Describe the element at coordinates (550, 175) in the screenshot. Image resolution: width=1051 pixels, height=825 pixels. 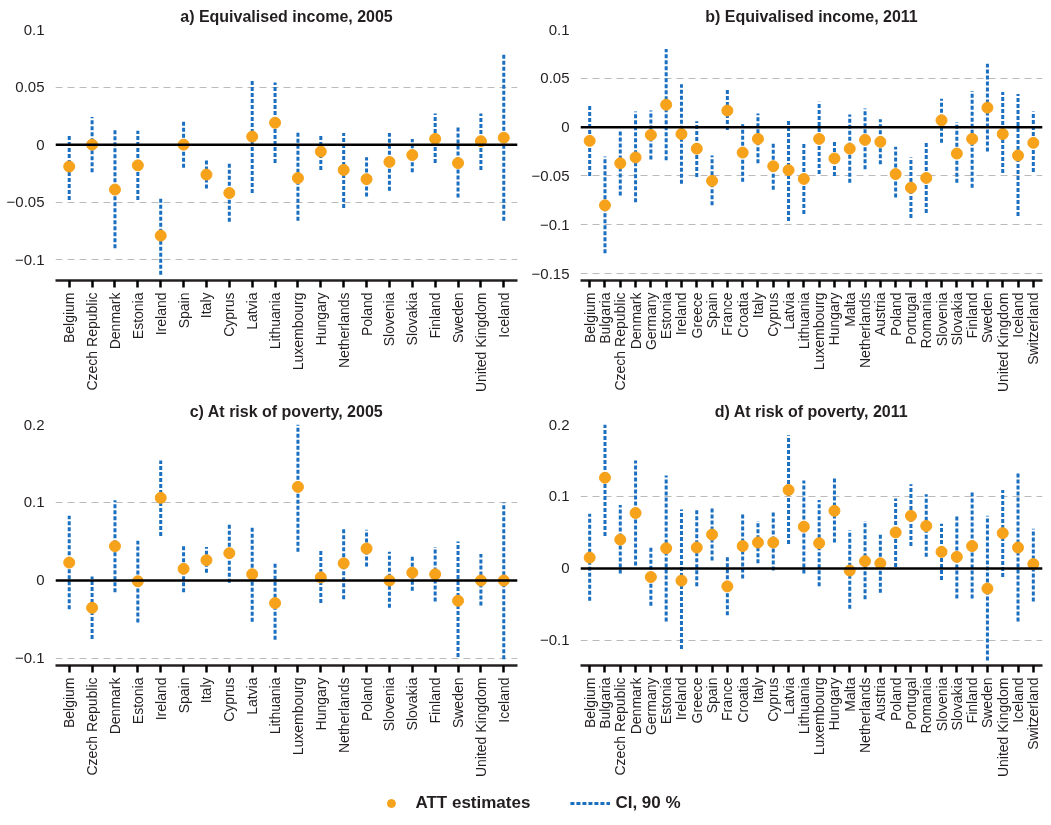
I see `y-tick-label: −0.05` at that location.